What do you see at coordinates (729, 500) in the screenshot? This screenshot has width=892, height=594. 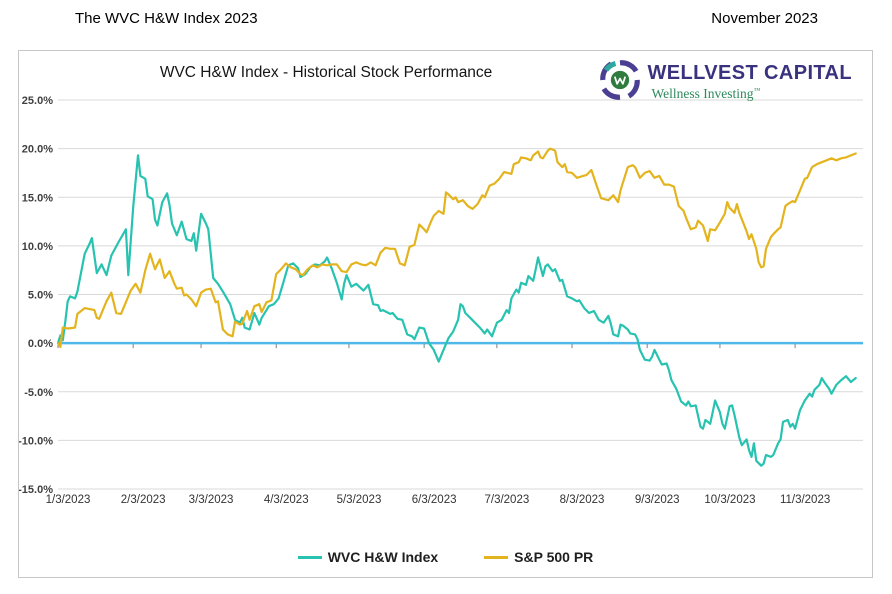 I see `svg-text: 10/3/2023` at bounding box center [729, 500].